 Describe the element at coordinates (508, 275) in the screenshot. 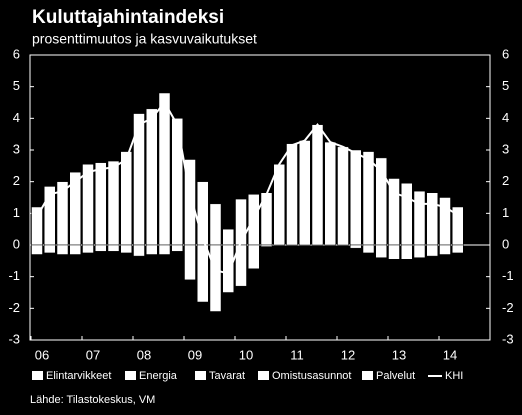

I see `y2-tick-label: -1` at that location.